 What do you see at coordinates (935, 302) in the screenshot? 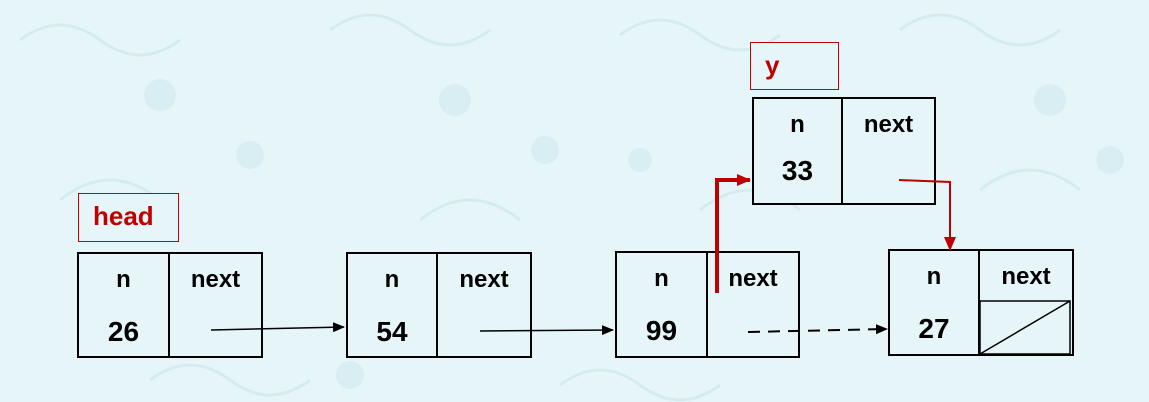
I see `node-data-cell: n 27` at bounding box center [935, 302].